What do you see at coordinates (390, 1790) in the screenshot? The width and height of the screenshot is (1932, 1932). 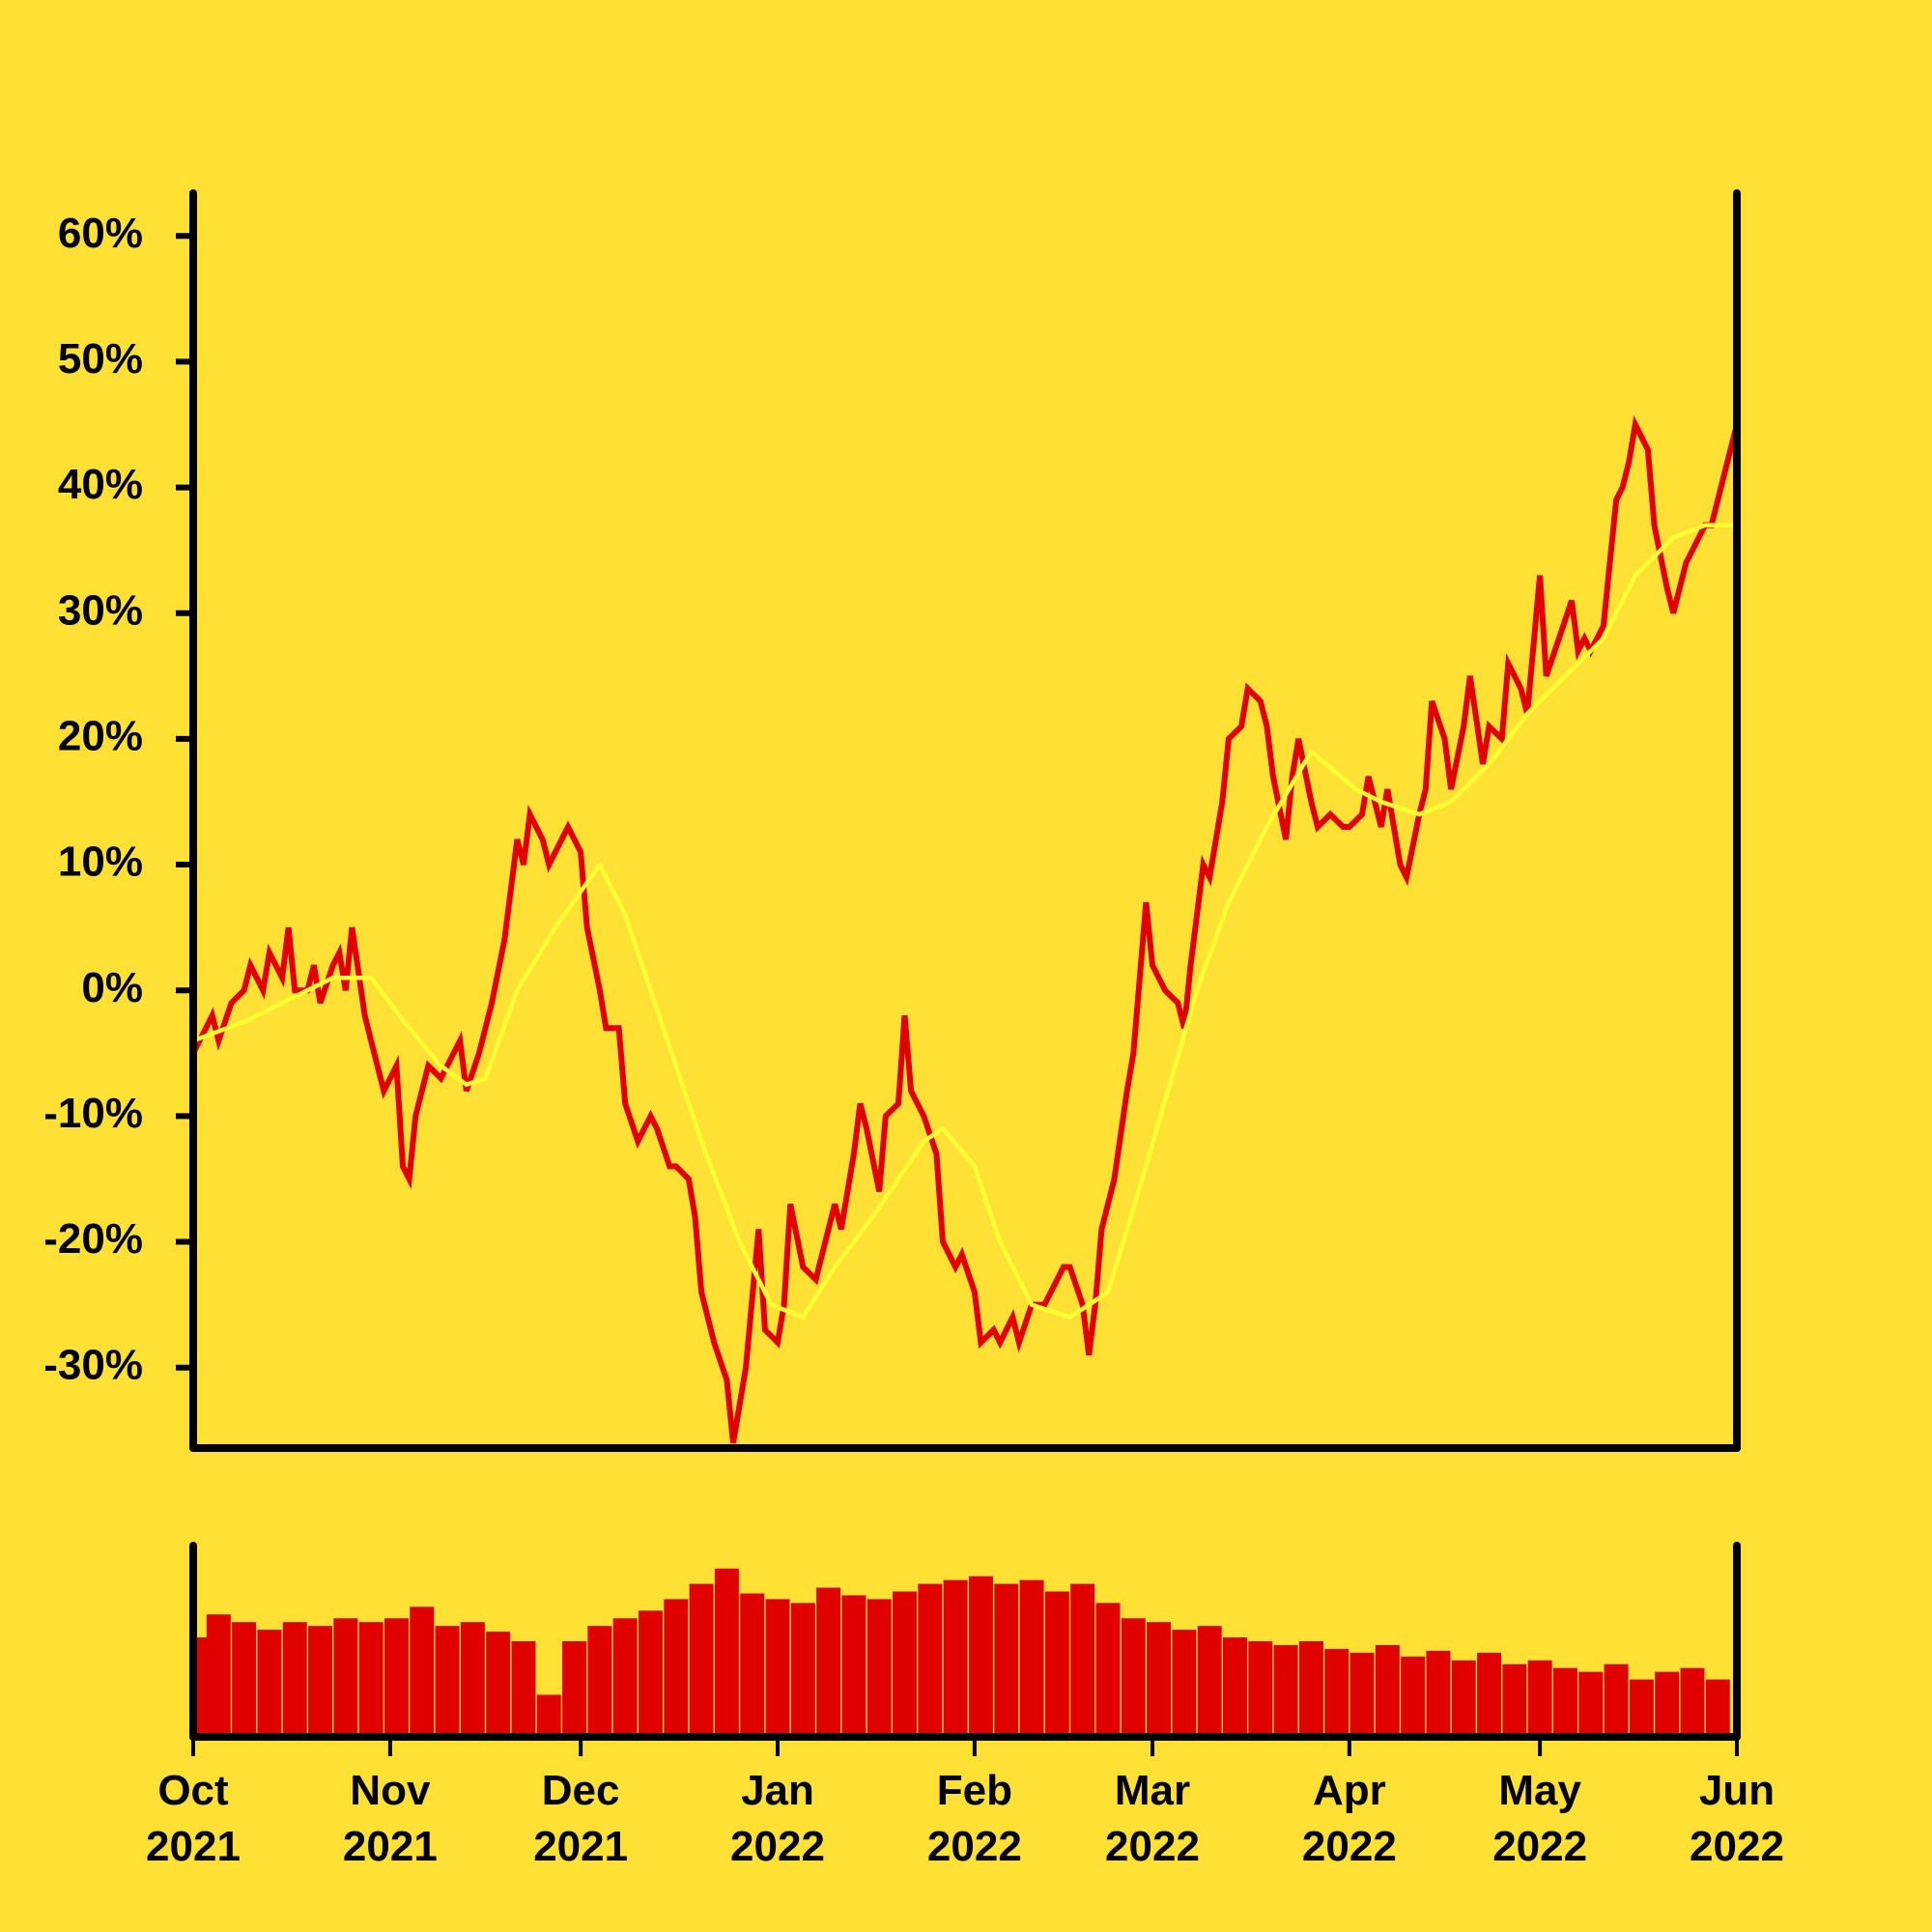 I see `x-tick-label-line: Nov` at bounding box center [390, 1790].